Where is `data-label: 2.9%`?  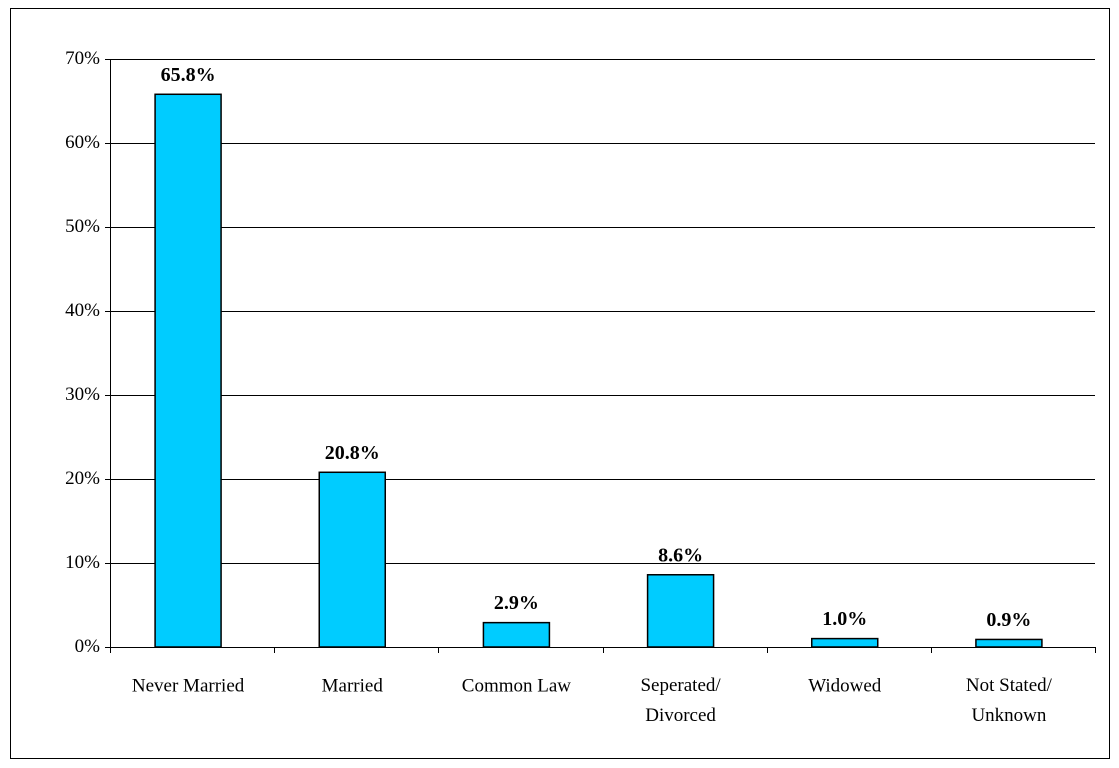 data-label: 2.9% is located at coordinates (516, 603).